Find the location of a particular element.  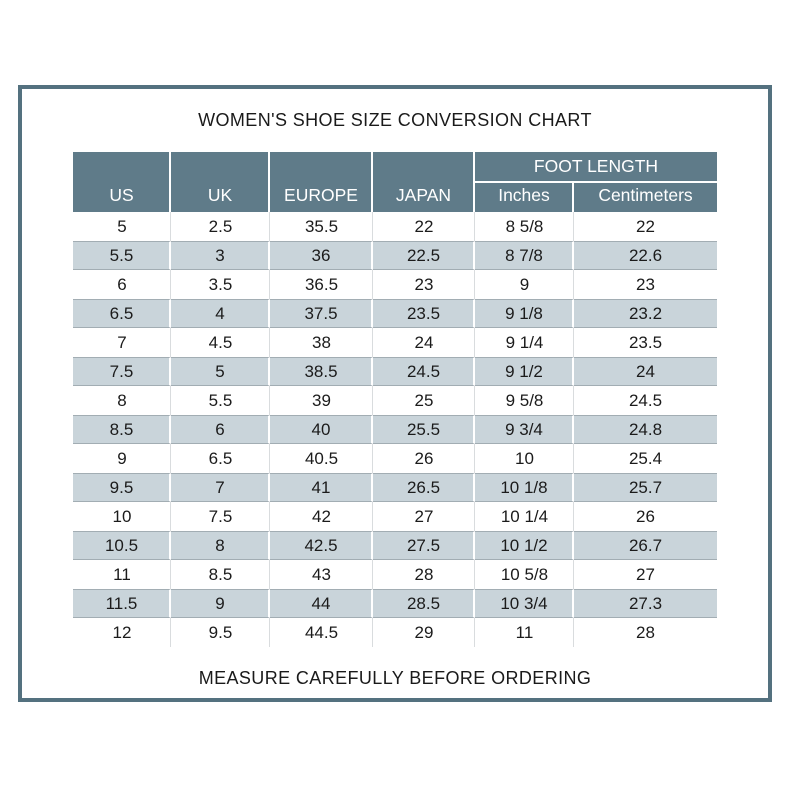

table-cell: 10 1/4 is located at coordinates (525, 516).